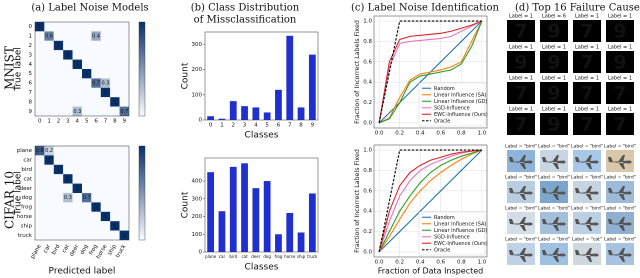 Image resolution: width=640 pixels, height=278 pixels. Describe the element at coordinates (367, 232) in the screenshot. I see `y-tick-label: 0.2` at that location.